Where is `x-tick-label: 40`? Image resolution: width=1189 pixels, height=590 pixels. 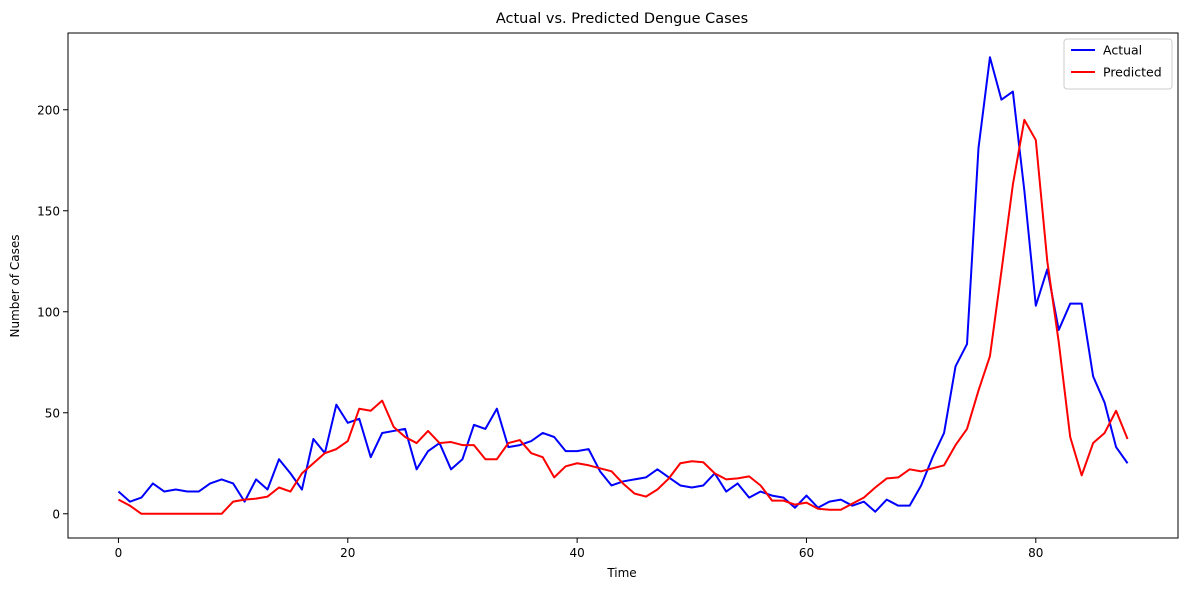 x-tick-label: 40 is located at coordinates (576, 553).